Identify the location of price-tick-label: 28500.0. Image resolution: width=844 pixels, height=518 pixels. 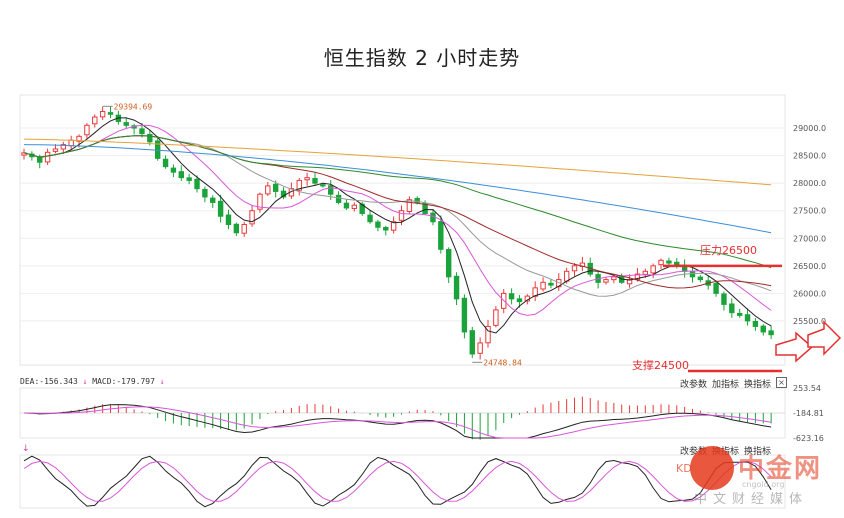
(809, 156).